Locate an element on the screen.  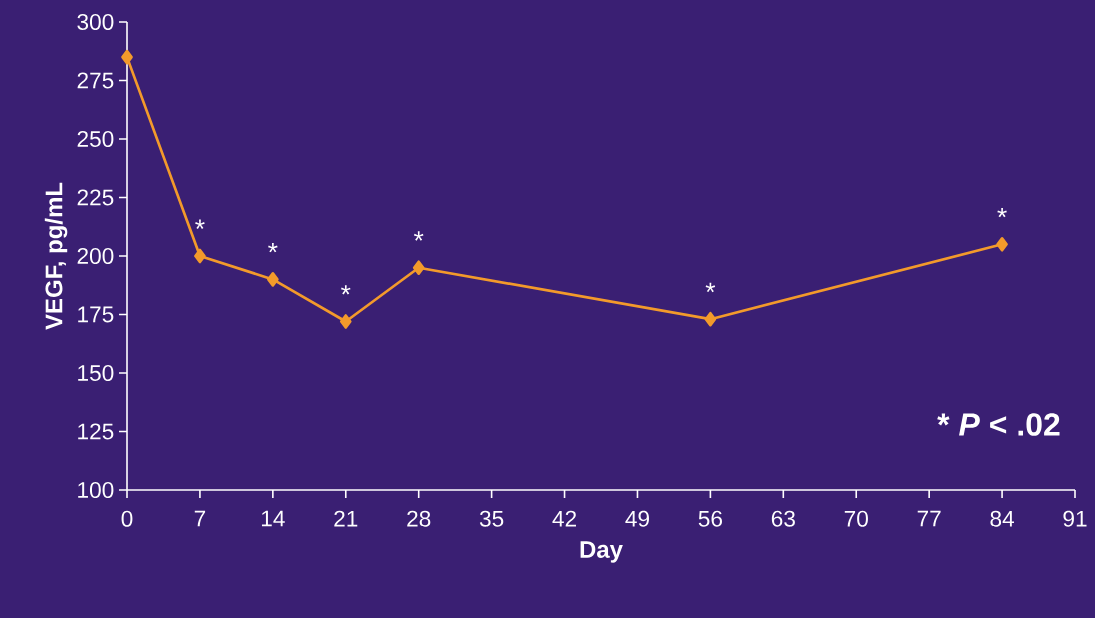
x-tick-label: 63 is located at coordinates (783, 518).